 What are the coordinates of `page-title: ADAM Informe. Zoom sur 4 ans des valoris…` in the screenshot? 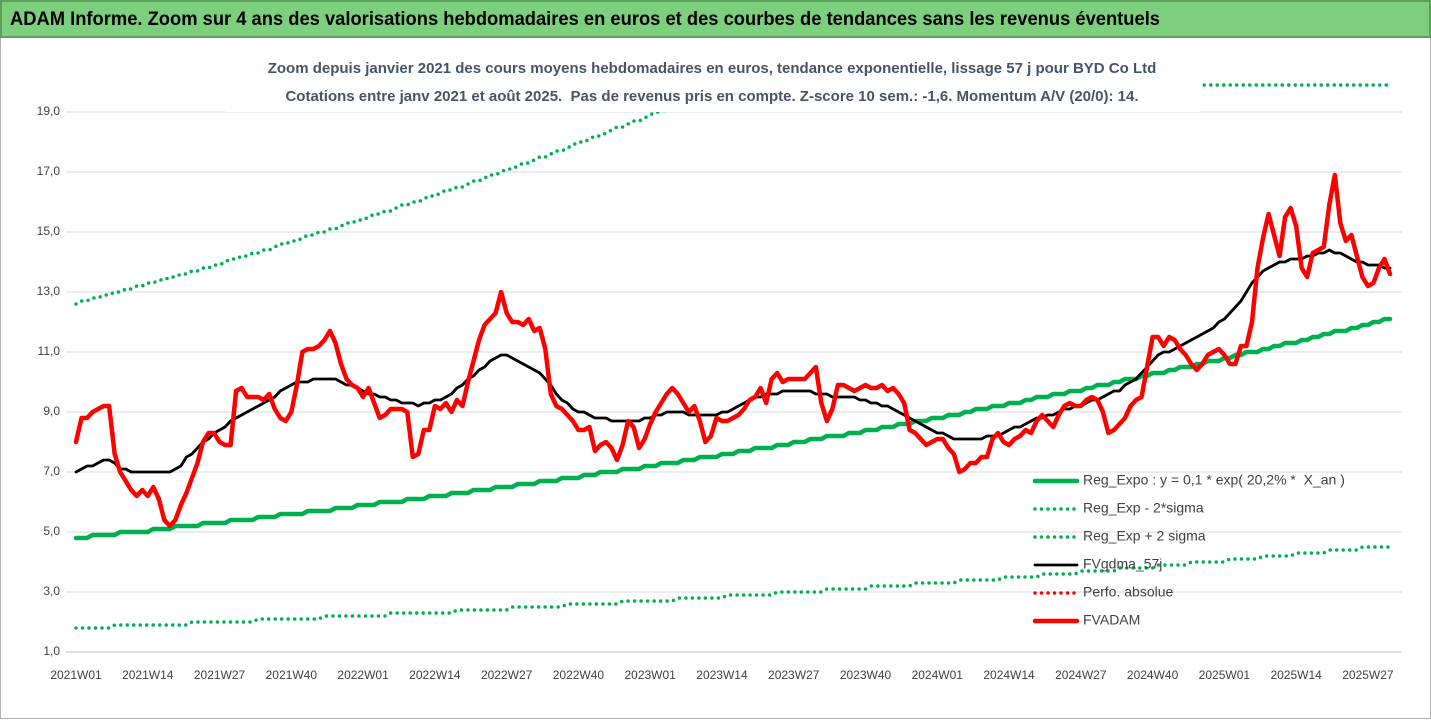 It's located at (585, 19).